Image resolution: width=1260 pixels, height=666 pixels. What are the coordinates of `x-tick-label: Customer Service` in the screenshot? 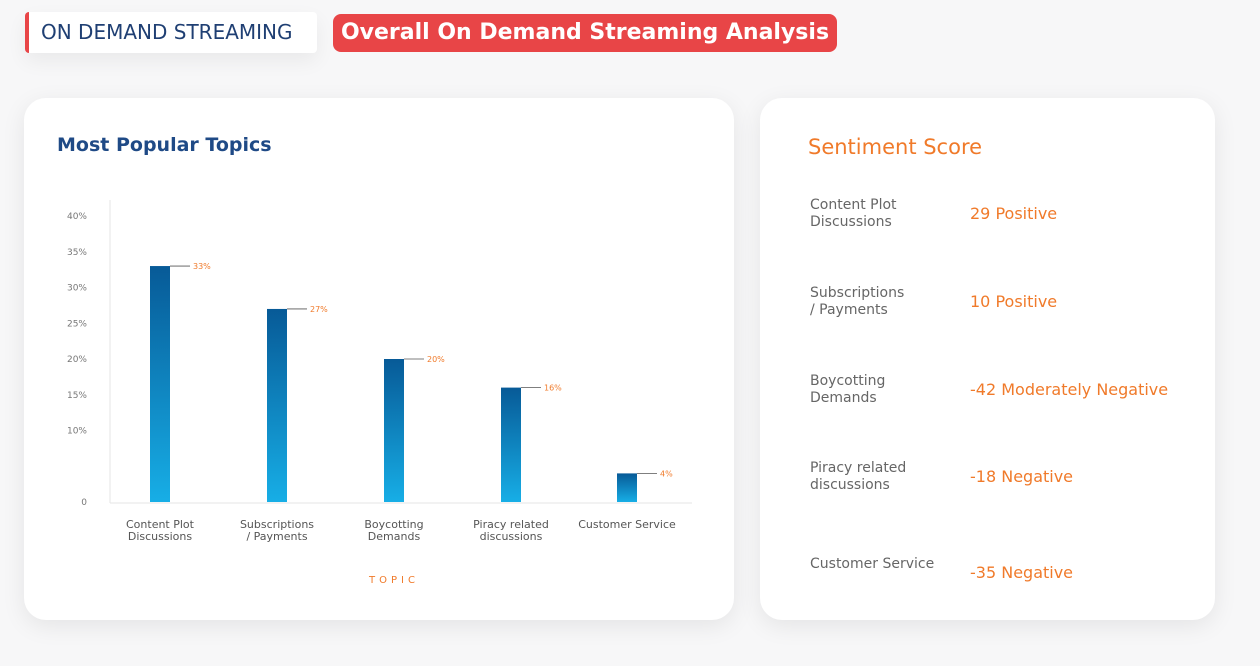 It's located at (627, 524).